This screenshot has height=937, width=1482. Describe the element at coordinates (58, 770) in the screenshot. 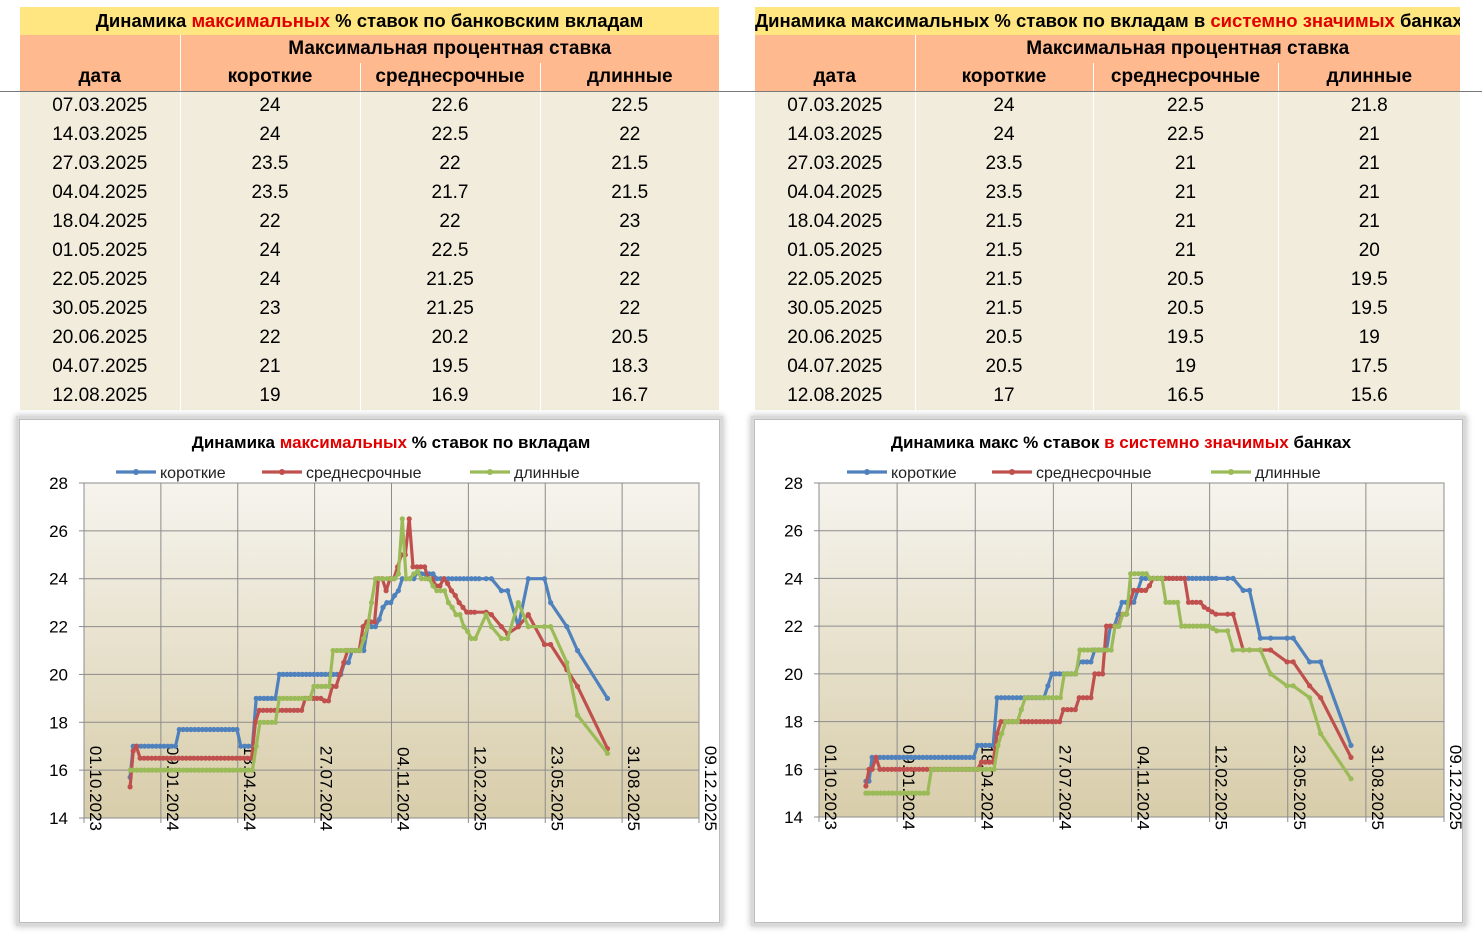

I see `y-tick-label: 16` at that location.